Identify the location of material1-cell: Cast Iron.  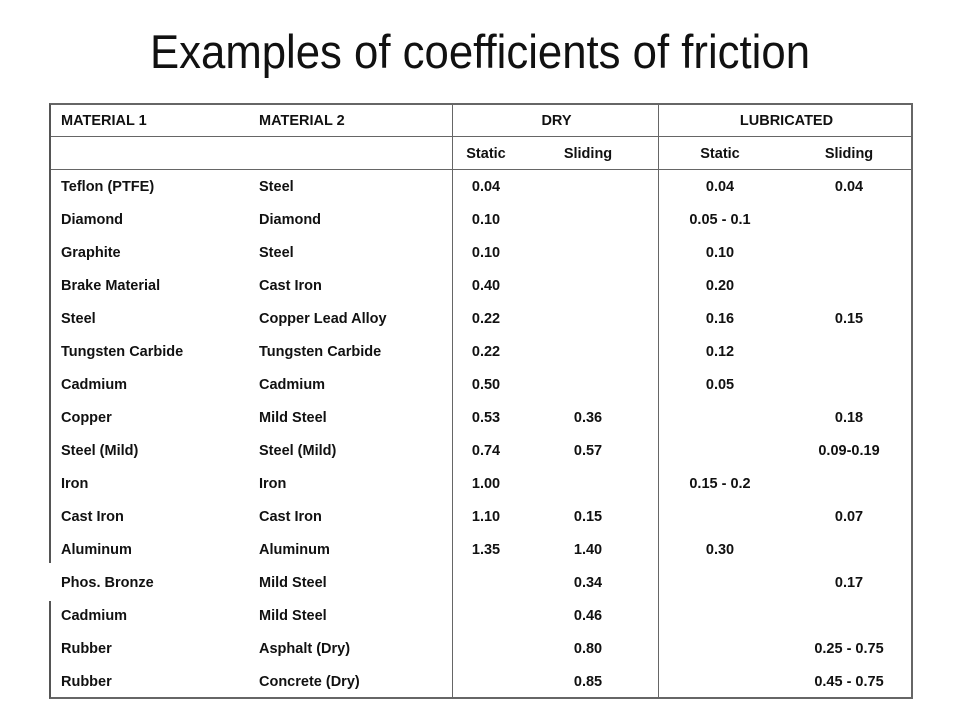
(92, 517).